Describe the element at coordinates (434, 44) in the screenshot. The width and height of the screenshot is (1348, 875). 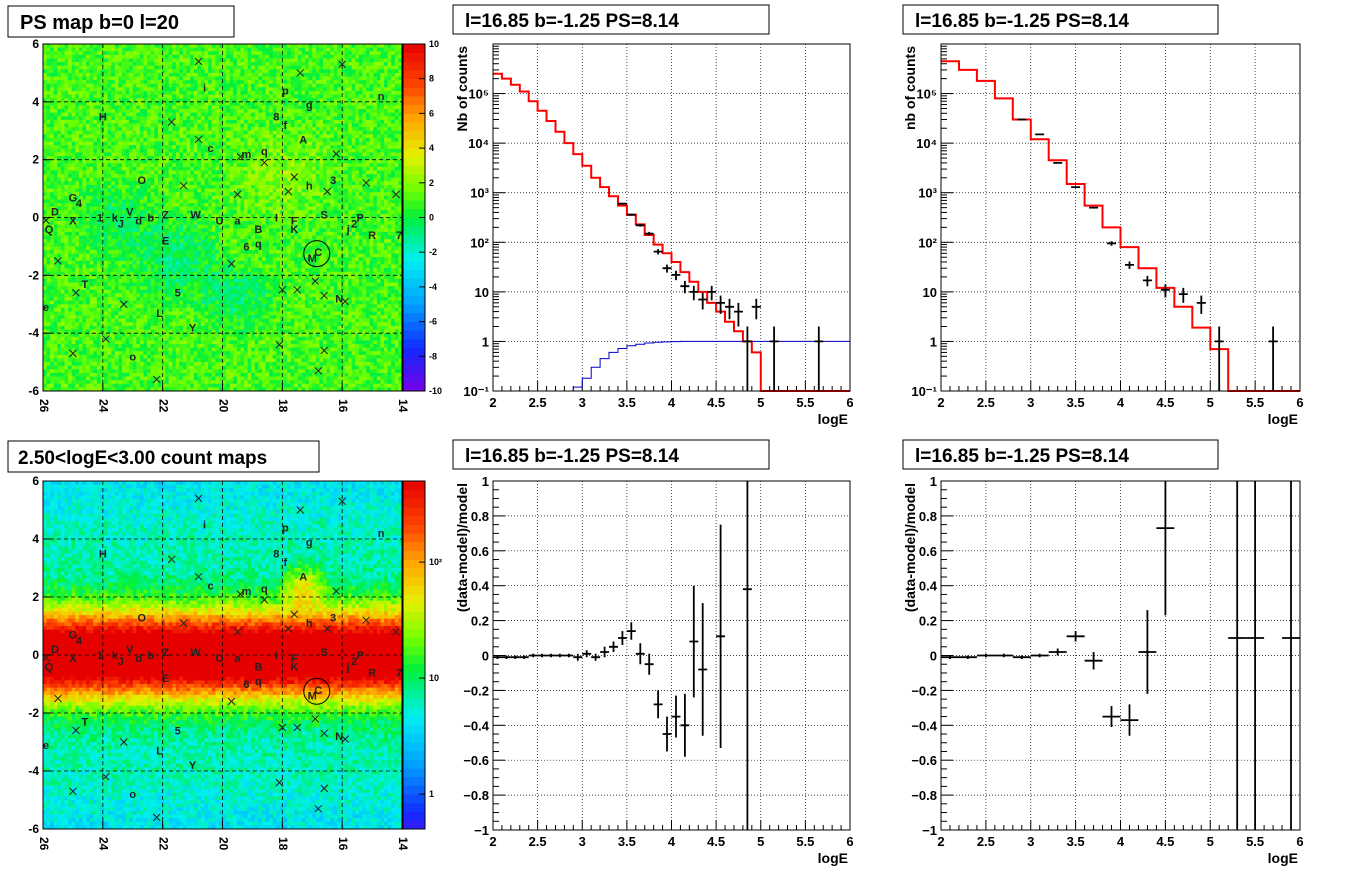
I see `colorbar-tick-label: 10` at that location.